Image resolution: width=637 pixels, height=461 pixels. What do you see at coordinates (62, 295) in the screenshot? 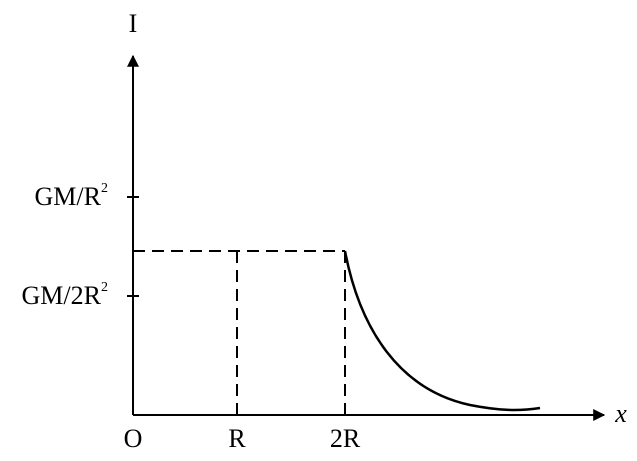
I see `y-mark-base: GM/2R` at bounding box center [62, 295].